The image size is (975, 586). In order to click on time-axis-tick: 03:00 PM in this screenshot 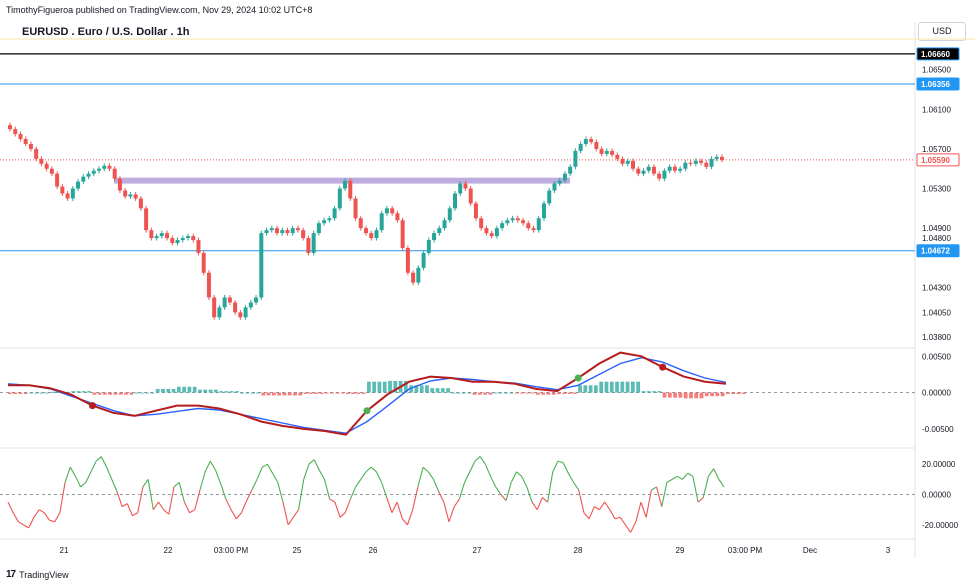, I will do `click(231, 550)`.